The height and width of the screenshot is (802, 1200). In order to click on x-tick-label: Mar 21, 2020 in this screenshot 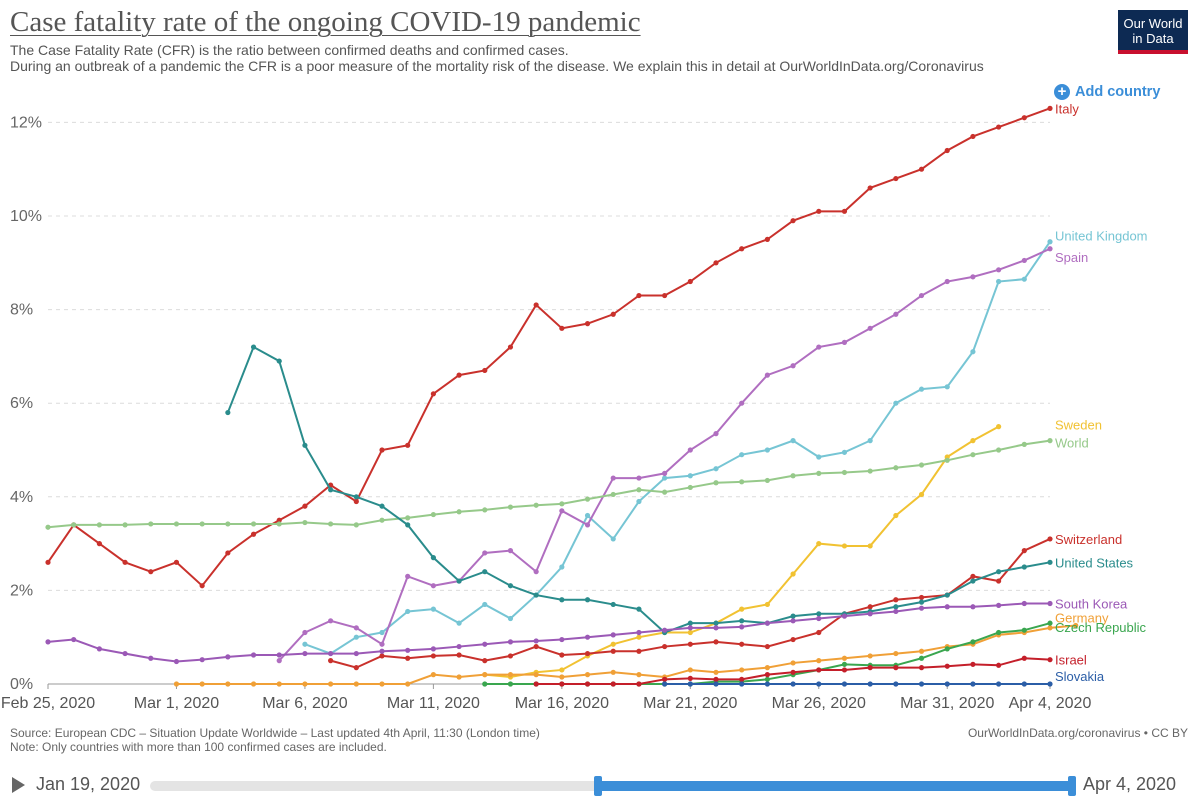, I will do `click(690, 703)`.